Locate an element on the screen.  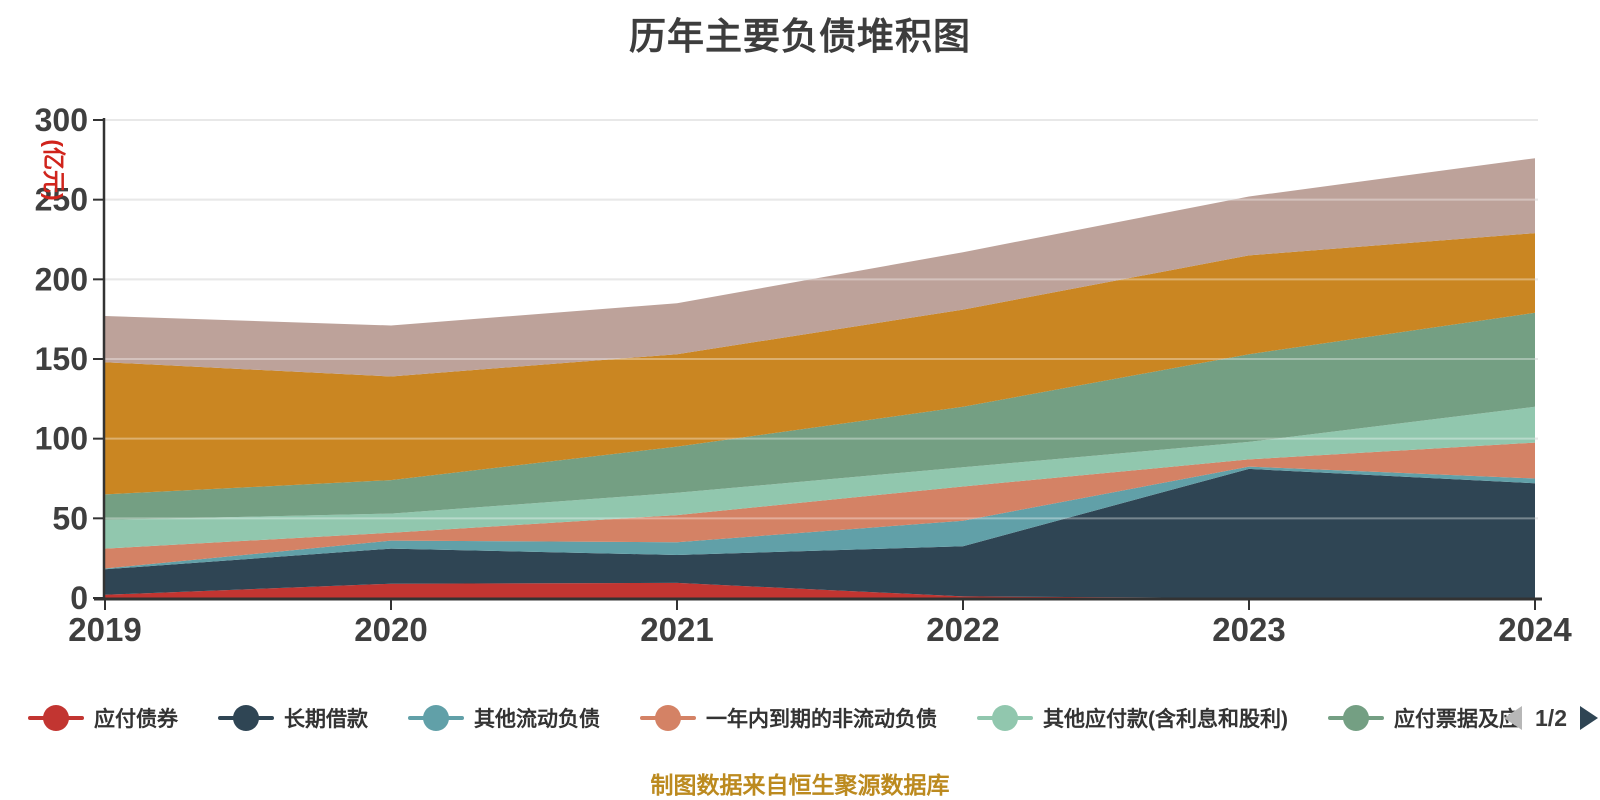
legend-label: 一年内到期的非流动负债 is located at coordinates (821, 719).